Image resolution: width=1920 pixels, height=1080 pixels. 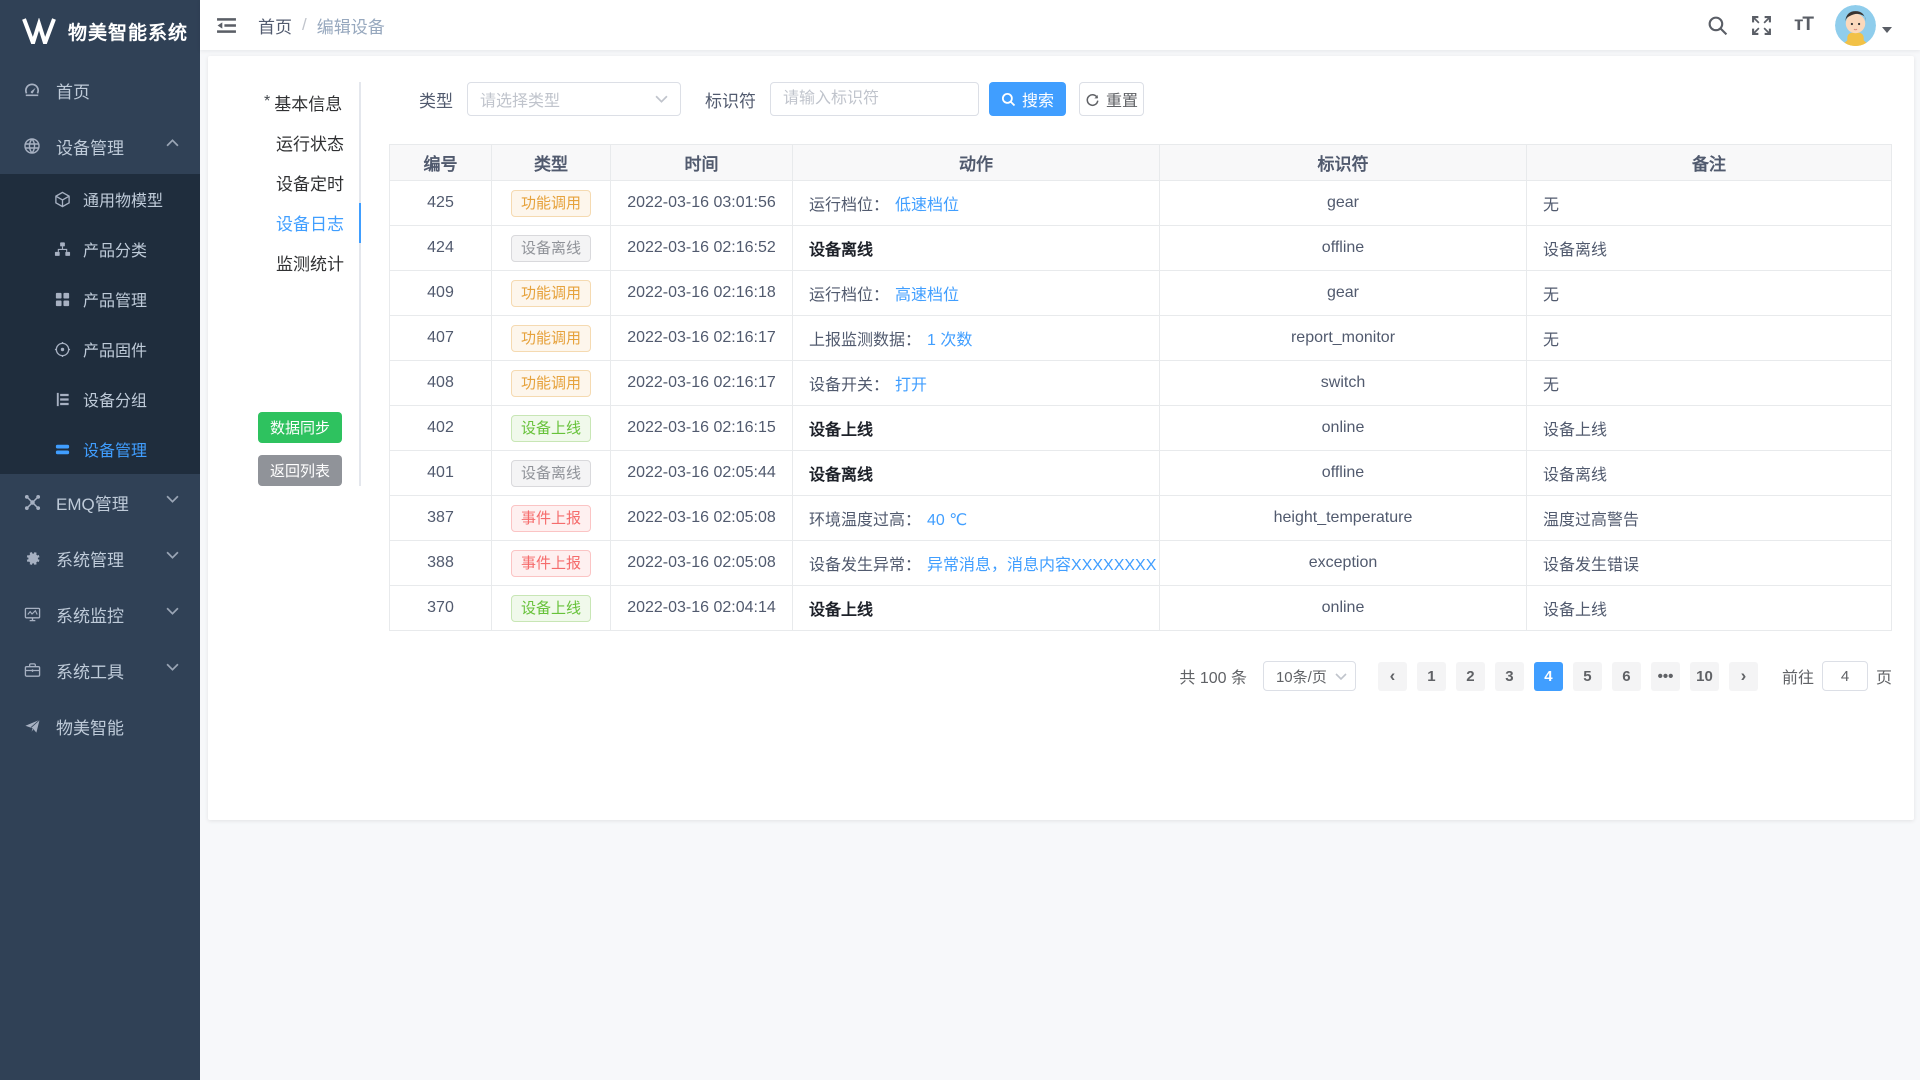 What do you see at coordinates (90, 728) in the screenshot?
I see `sidebar-item-label: 物美智能` at bounding box center [90, 728].